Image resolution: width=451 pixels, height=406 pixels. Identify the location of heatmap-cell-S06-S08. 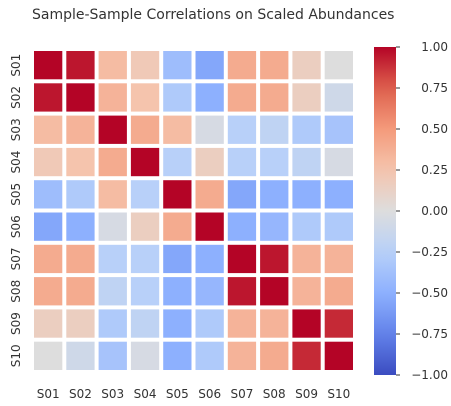
(274, 226).